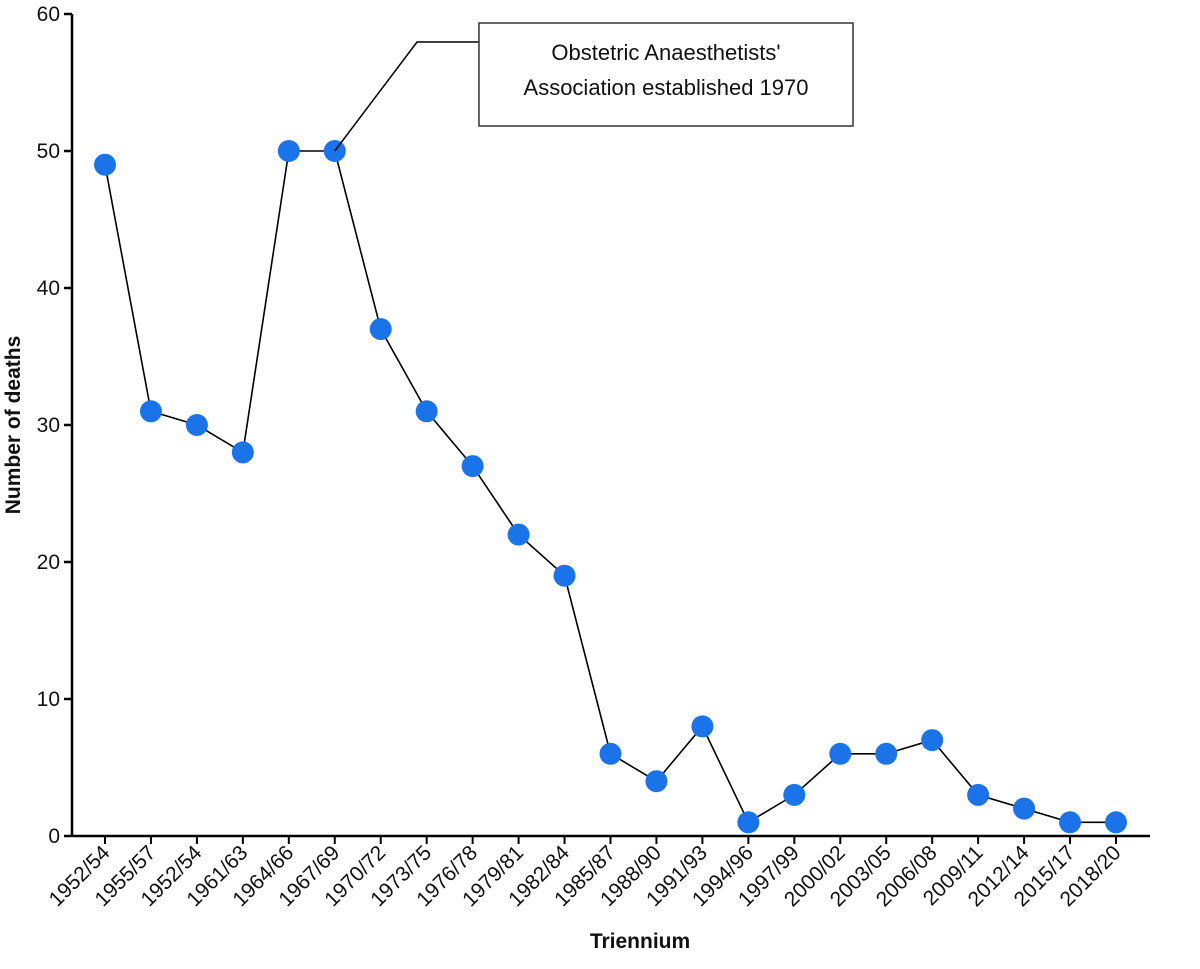  I want to click on annotation-leader-line, so click(406, 96).